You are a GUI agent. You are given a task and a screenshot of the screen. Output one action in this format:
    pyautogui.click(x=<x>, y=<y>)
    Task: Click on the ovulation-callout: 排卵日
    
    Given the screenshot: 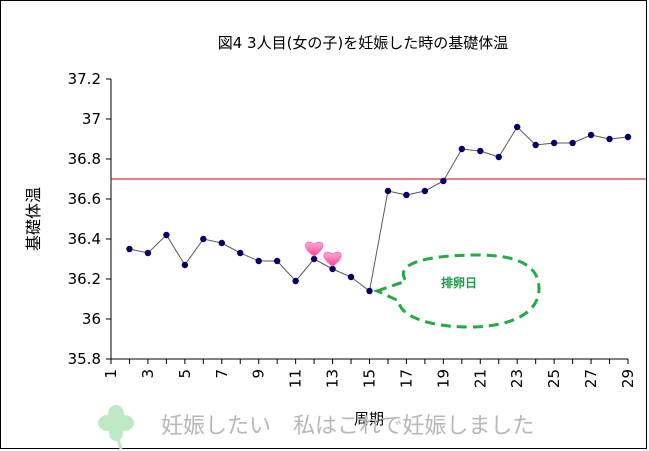 What is the action you would take?
    pyautogui.click(x=456, y=291)
    